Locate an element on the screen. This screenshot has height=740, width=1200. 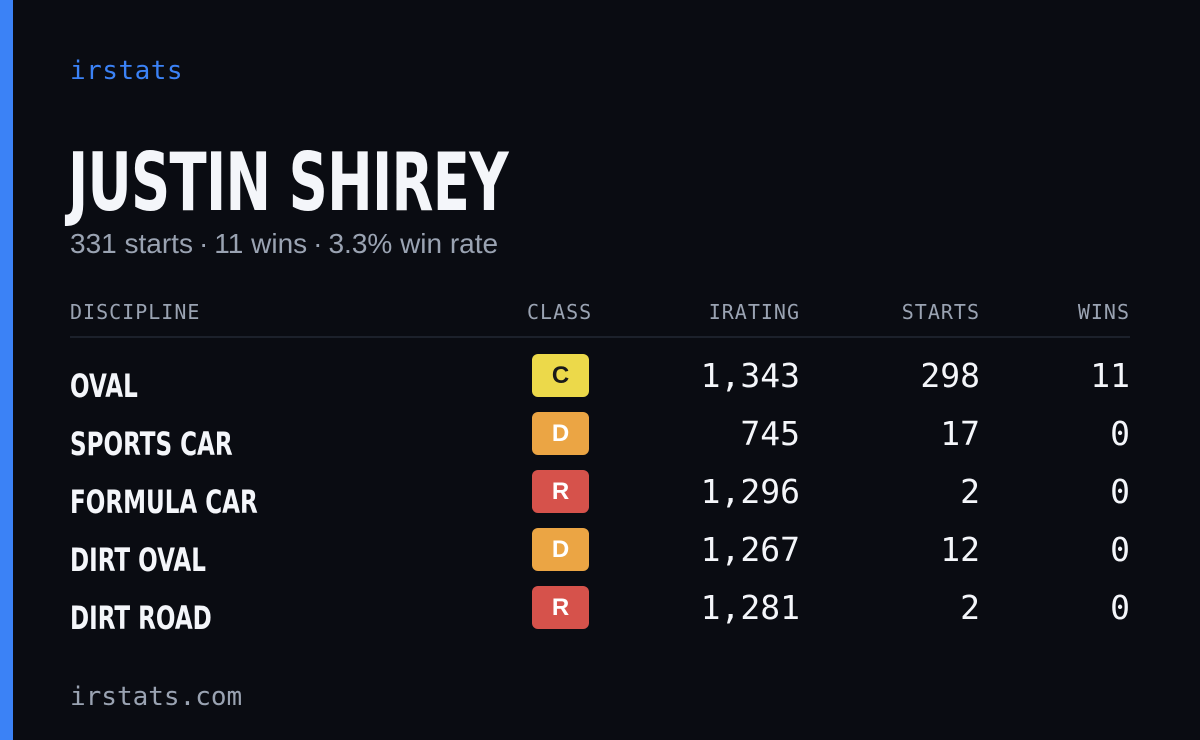
row-irating: 1,281 is located at coordinates (750, 607).